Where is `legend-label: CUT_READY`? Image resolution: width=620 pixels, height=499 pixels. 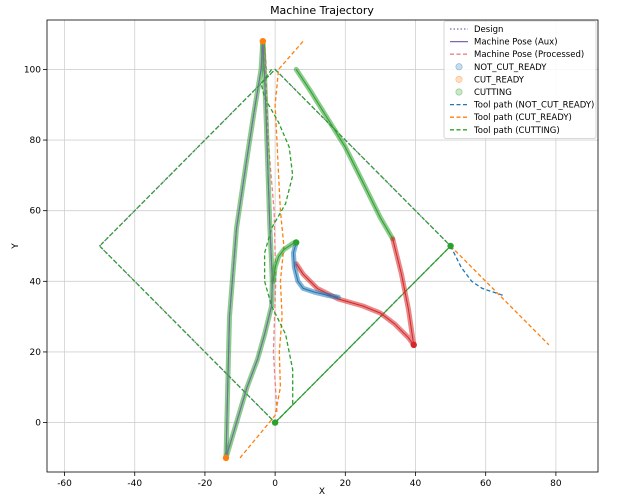 legend-label: CUT_READY is located at coordinates (499, 80).